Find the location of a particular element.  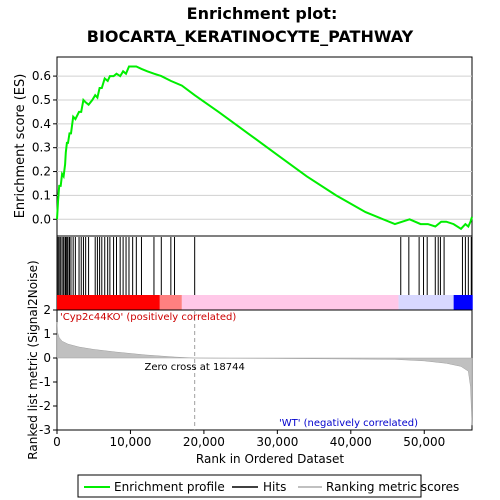

metric-ylabel: Ranked list metric (Signal2Noise) is located at coordinates (33, 359).